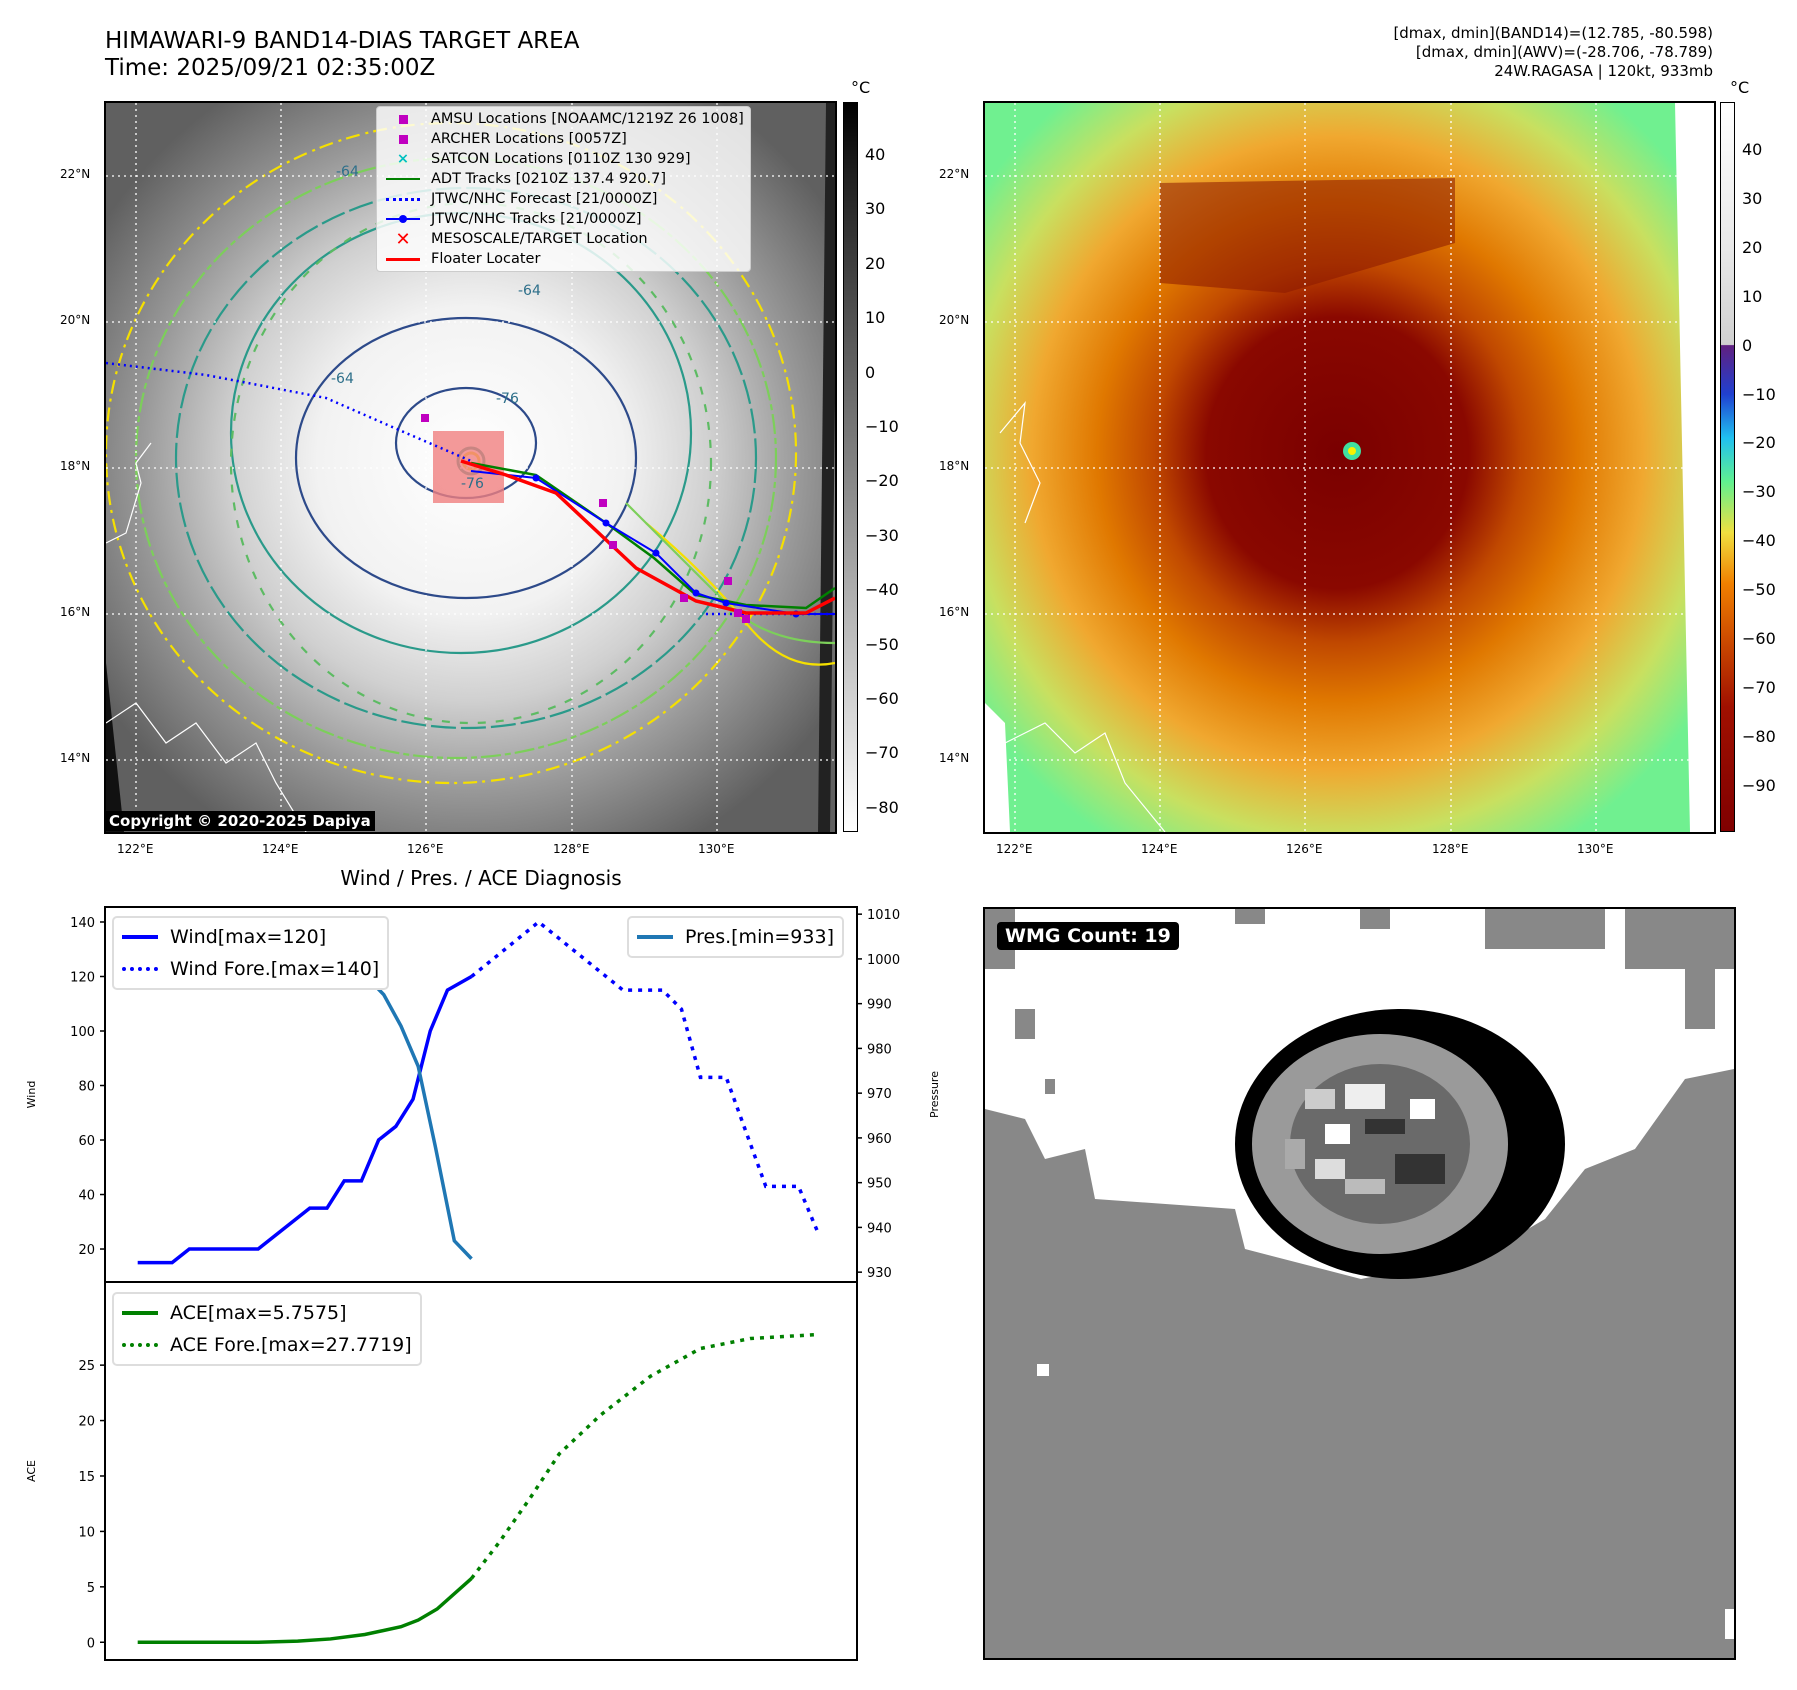 This screenshot has width=1797, height=1690. I want to click on colorbar-tick-label: −40, so click(1759, 541).